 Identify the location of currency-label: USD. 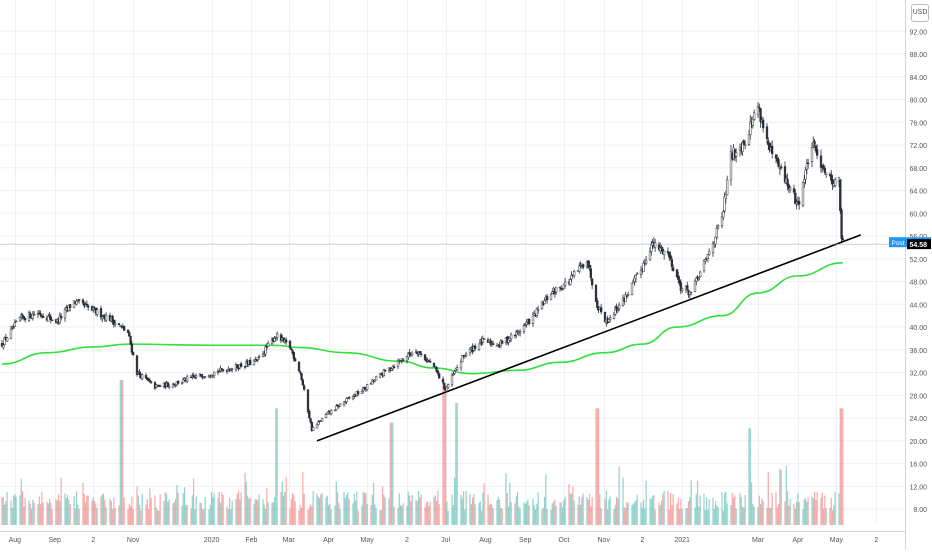
(920, 13).